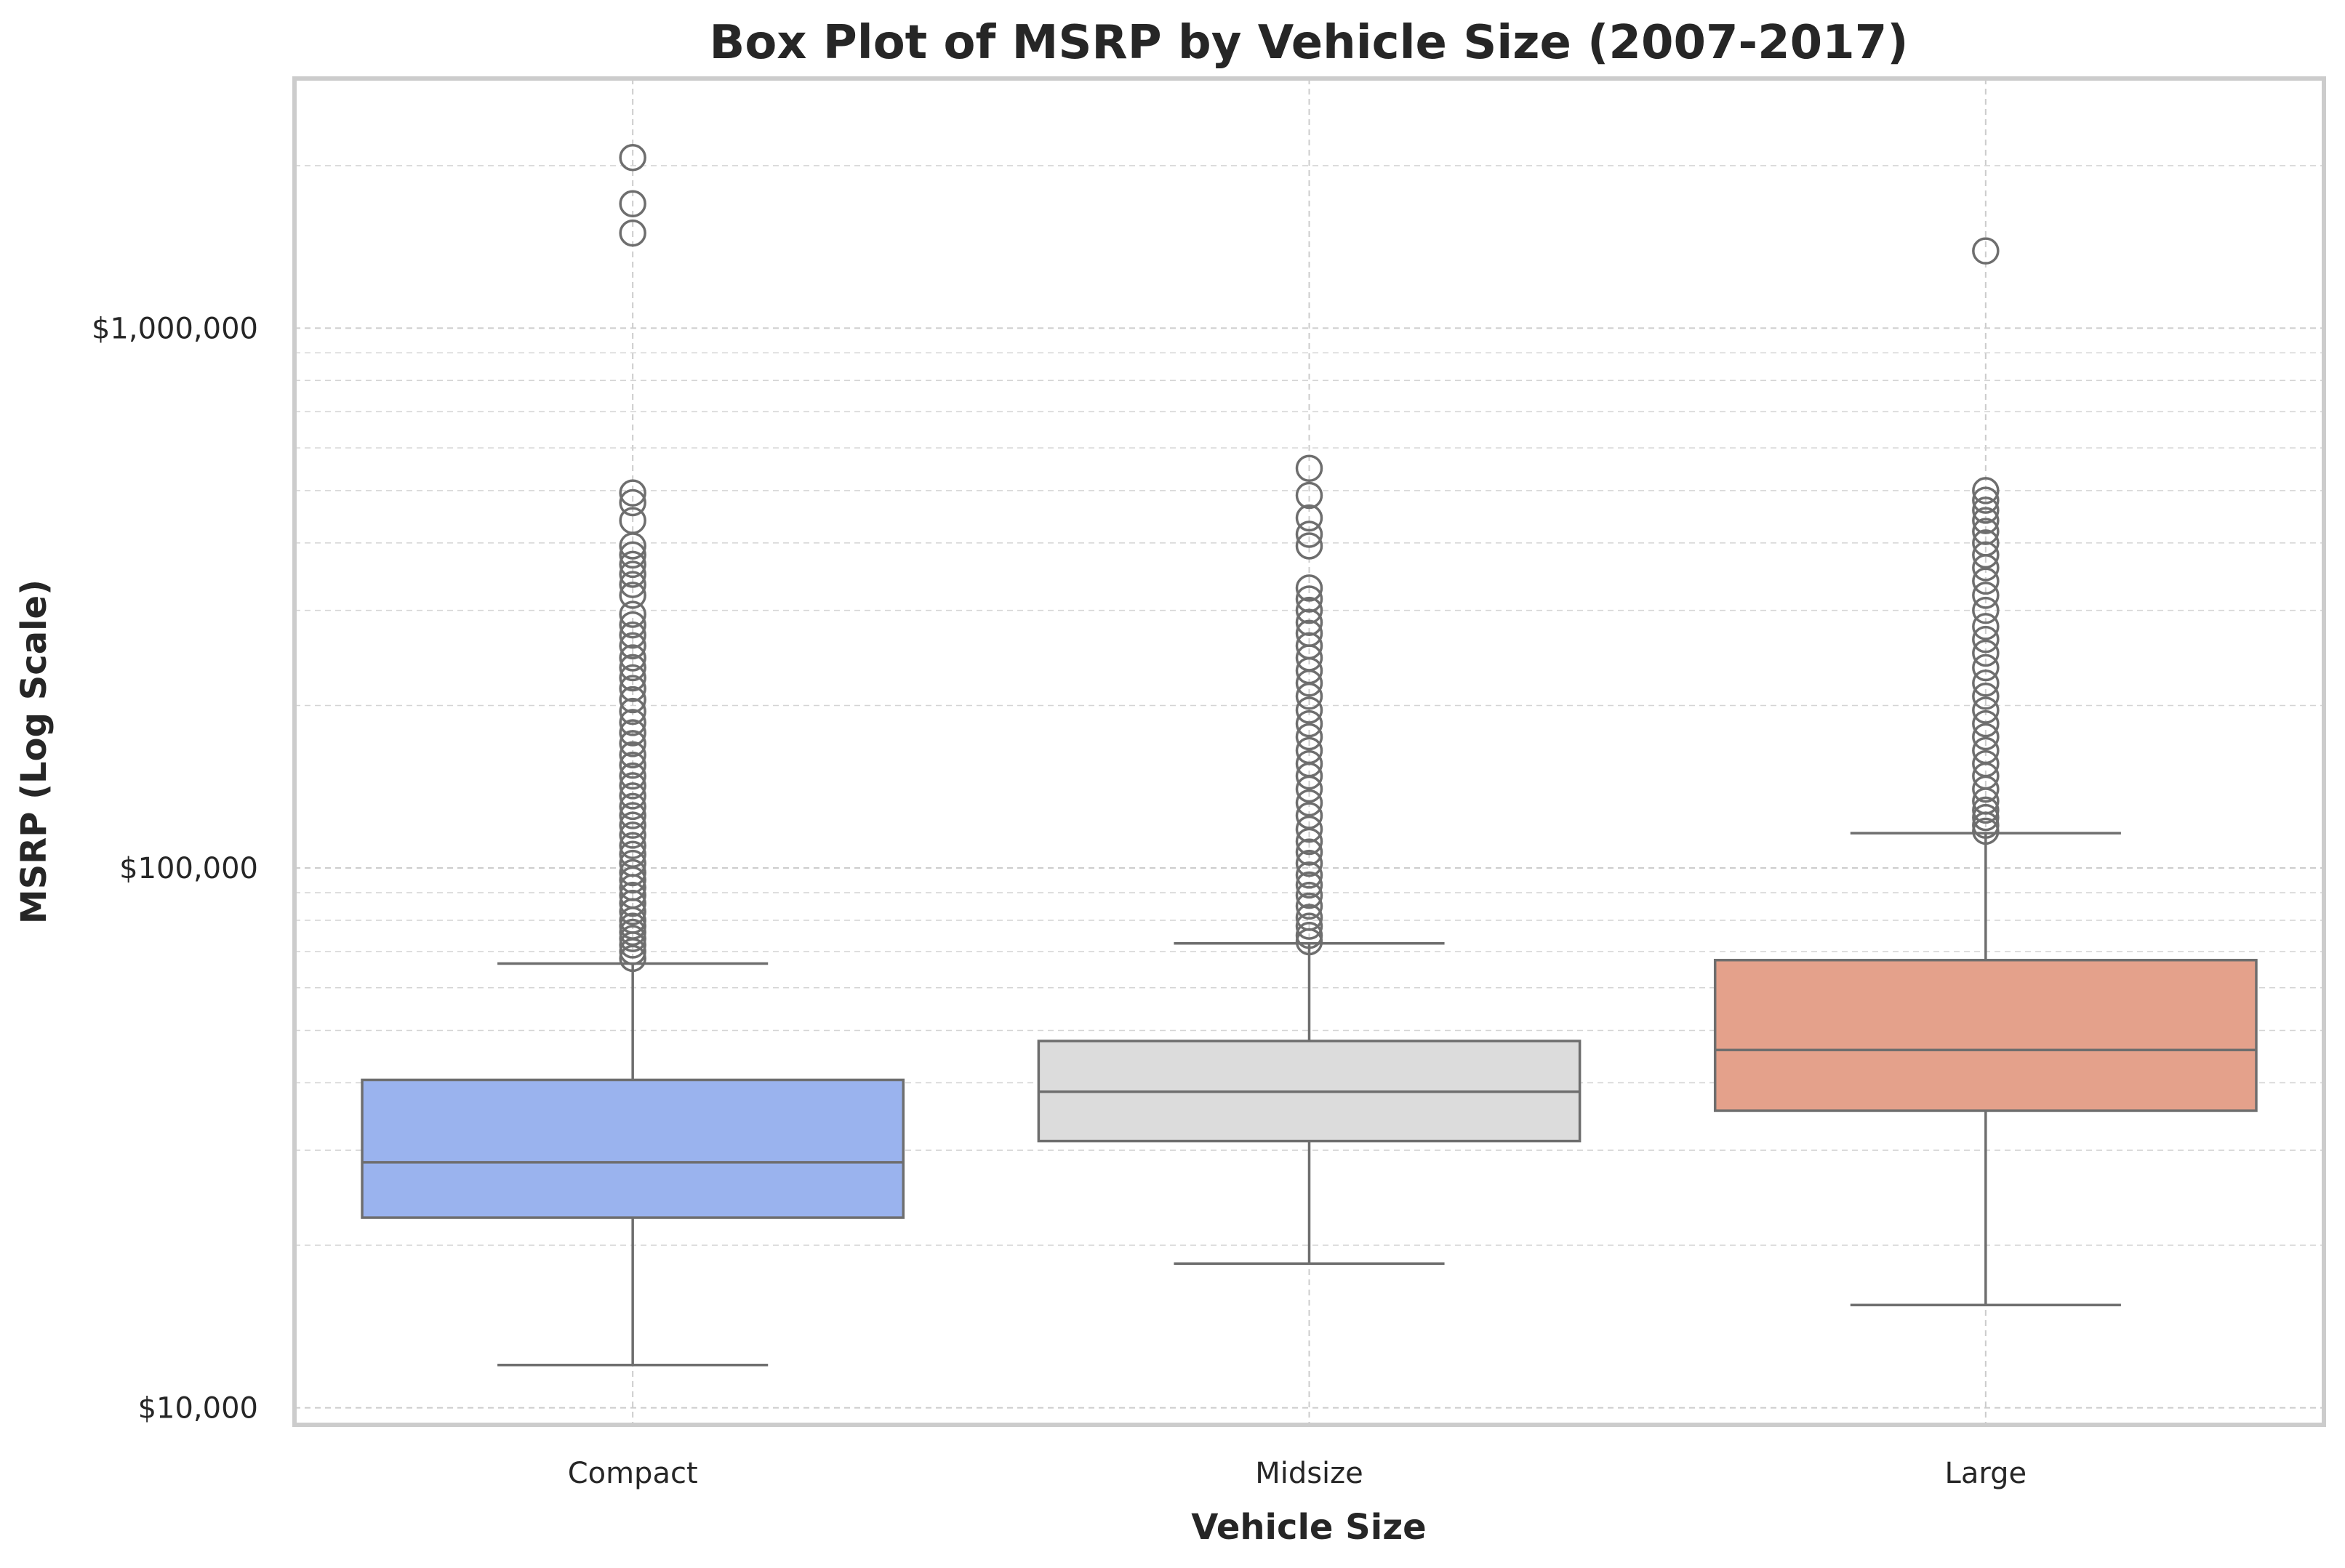 This screenshot has height=1568, width=2345. I want to click on outliers-large, so click(1986, 541).